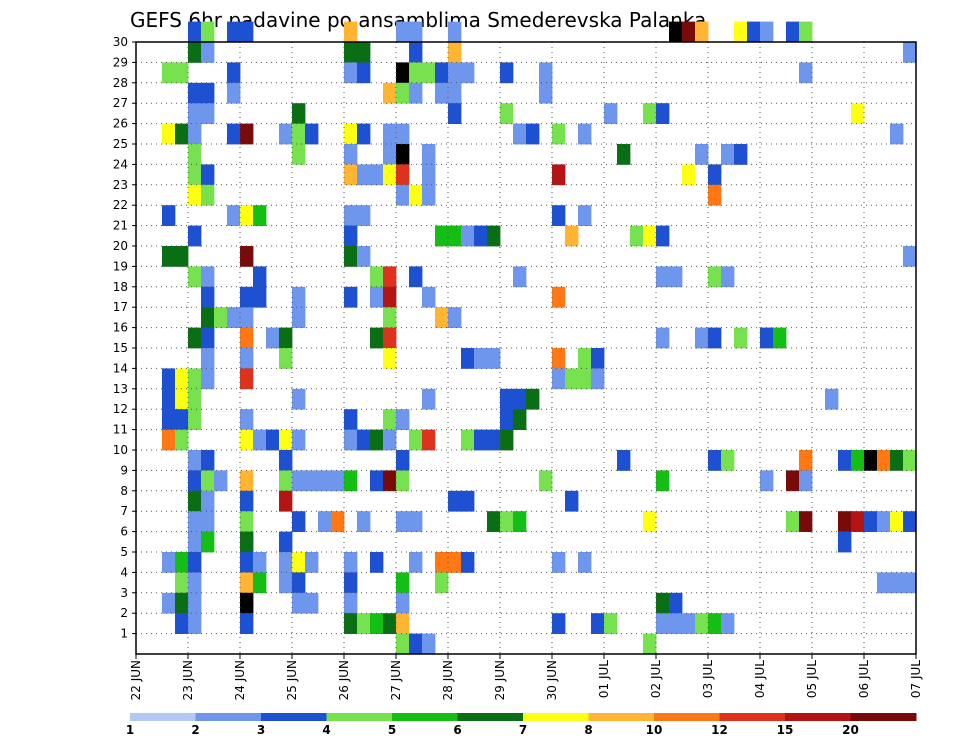  I want to click on y-tick-label: 28, so click(120, 83).